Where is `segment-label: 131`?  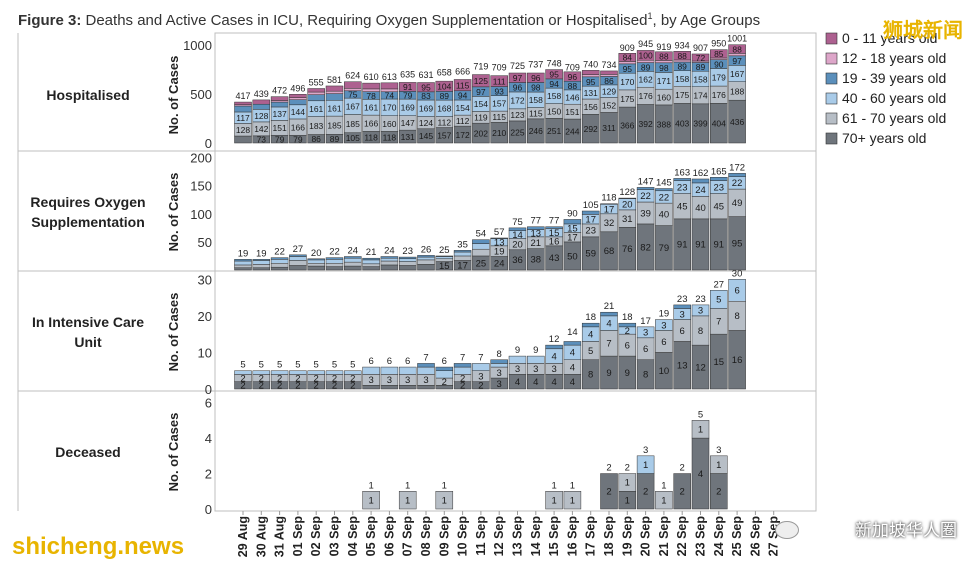
segment-label: 131 is located at coordinates (591, 93).